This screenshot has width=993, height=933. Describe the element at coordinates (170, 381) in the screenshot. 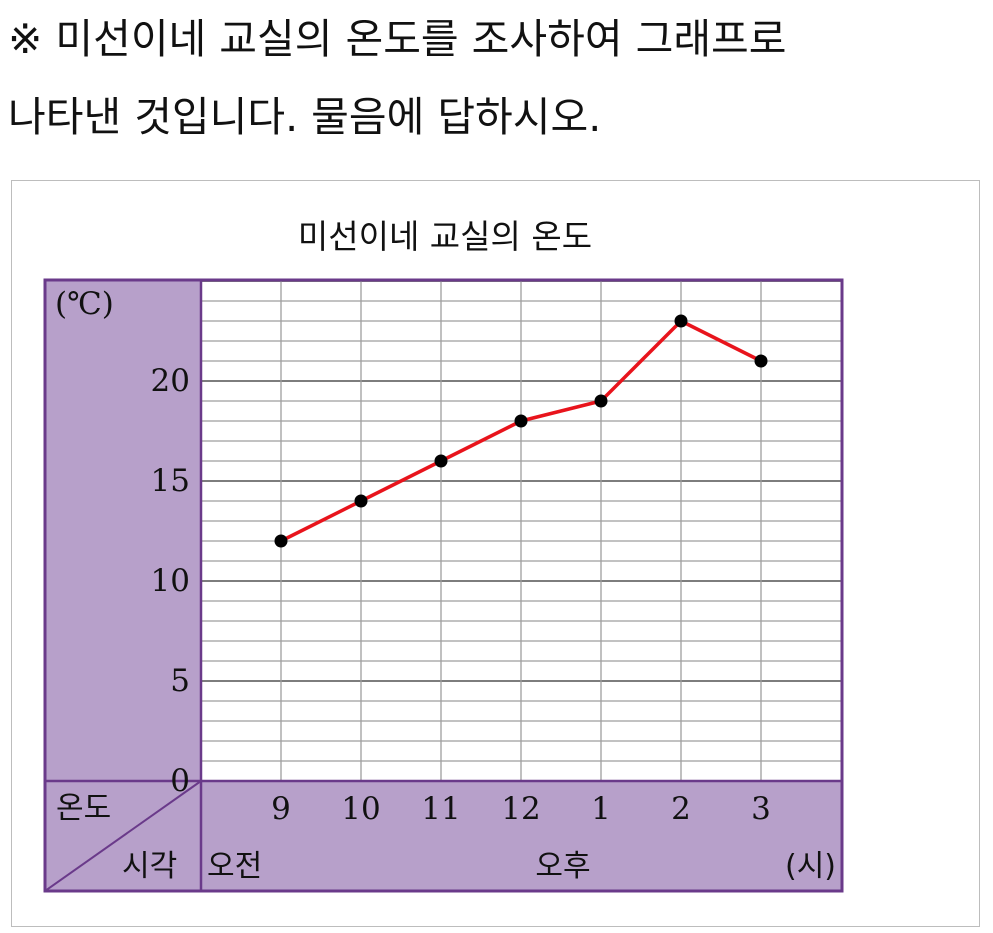

I see `y-tick-label: 20` at that location.